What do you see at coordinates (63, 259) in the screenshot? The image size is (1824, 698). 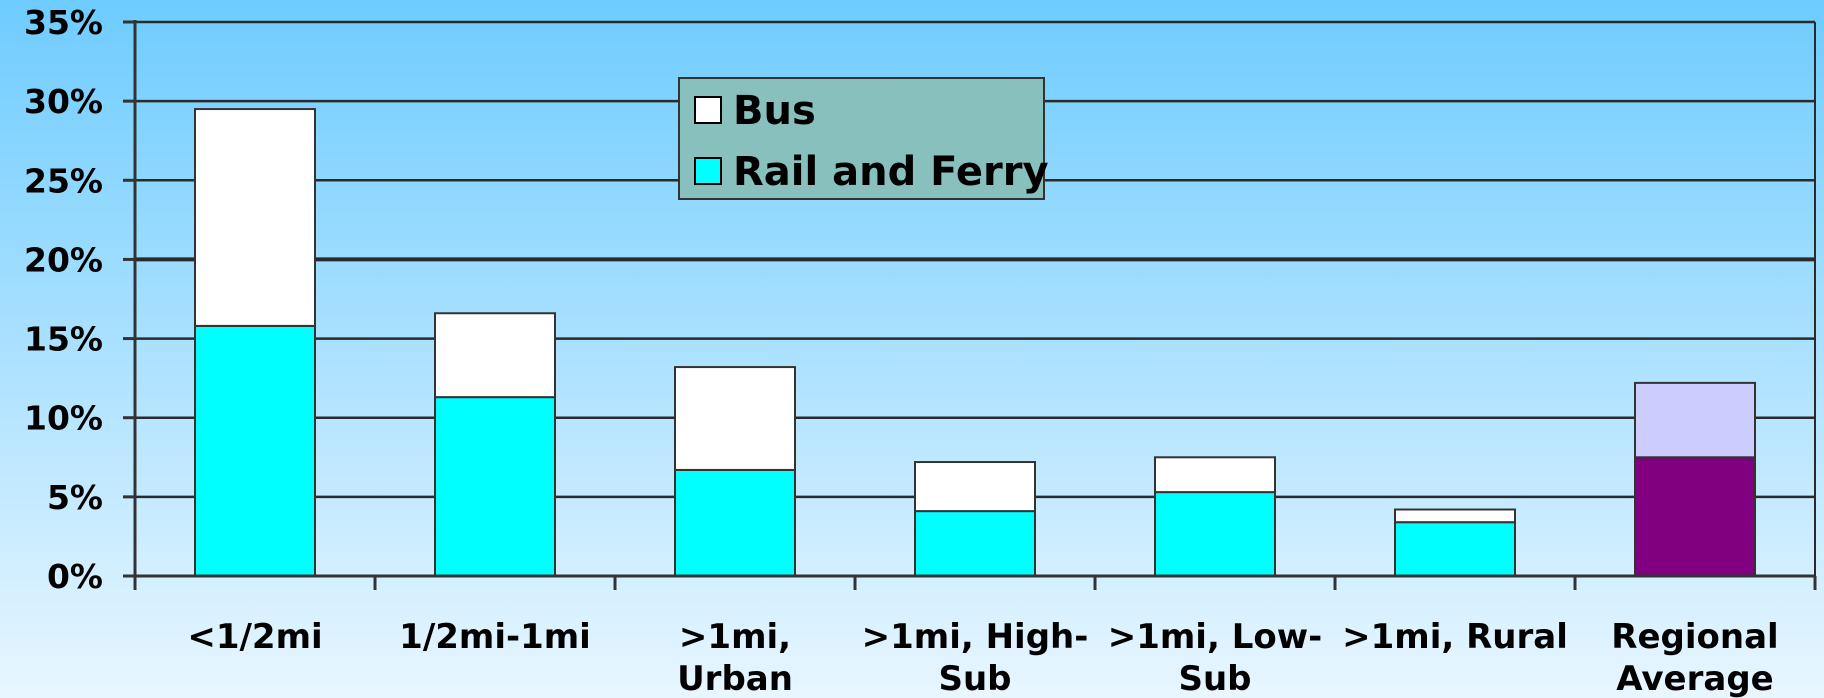 I see `y-tick-label: 20%` at bounding box center [63, 259].